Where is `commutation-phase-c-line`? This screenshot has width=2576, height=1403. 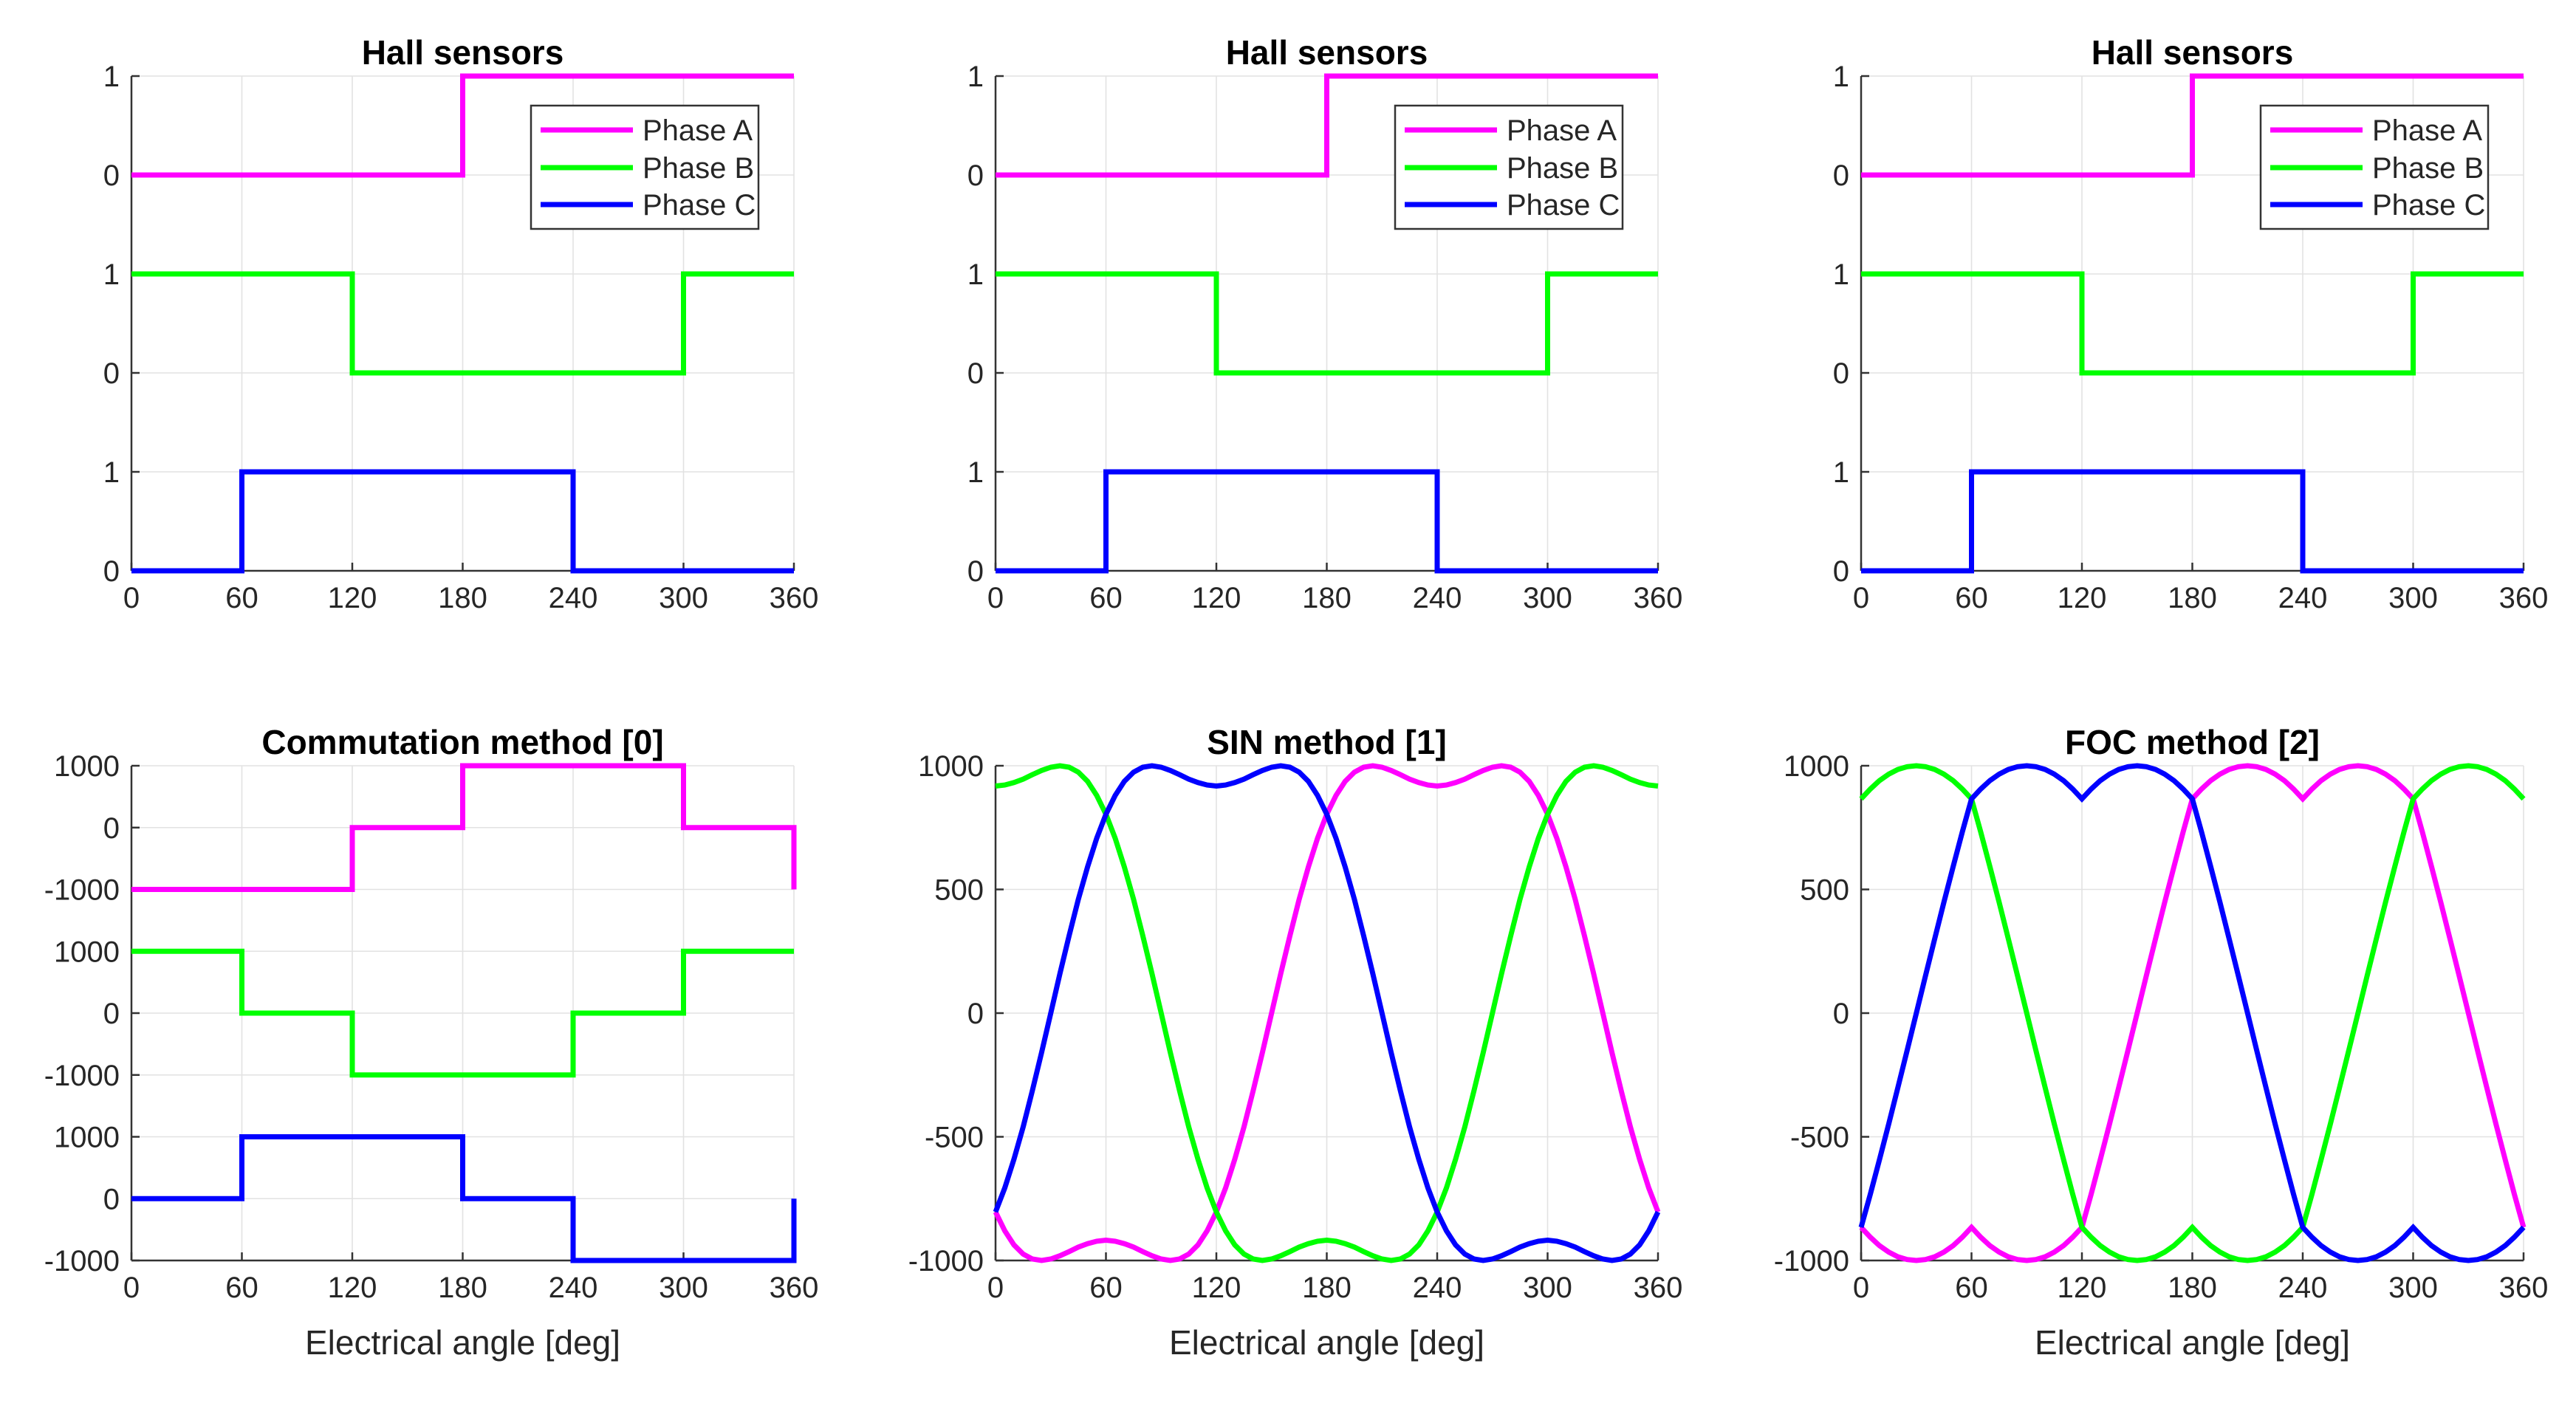
commutation-phase-c-line is located at coordinates (464, 1198).